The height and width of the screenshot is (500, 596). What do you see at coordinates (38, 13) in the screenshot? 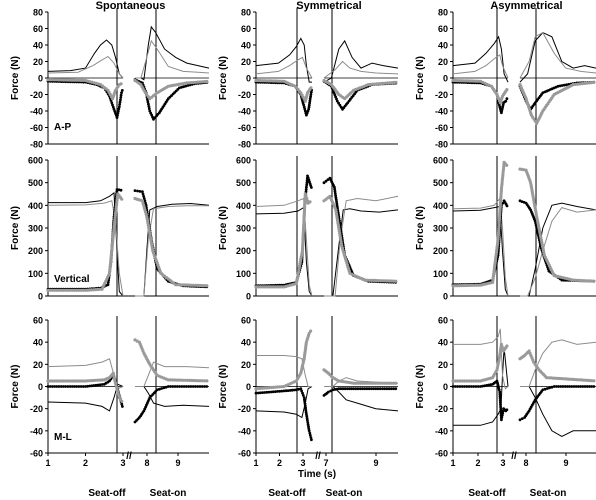
I see `y-tick-label: 80` at bounding box center [38, 13].